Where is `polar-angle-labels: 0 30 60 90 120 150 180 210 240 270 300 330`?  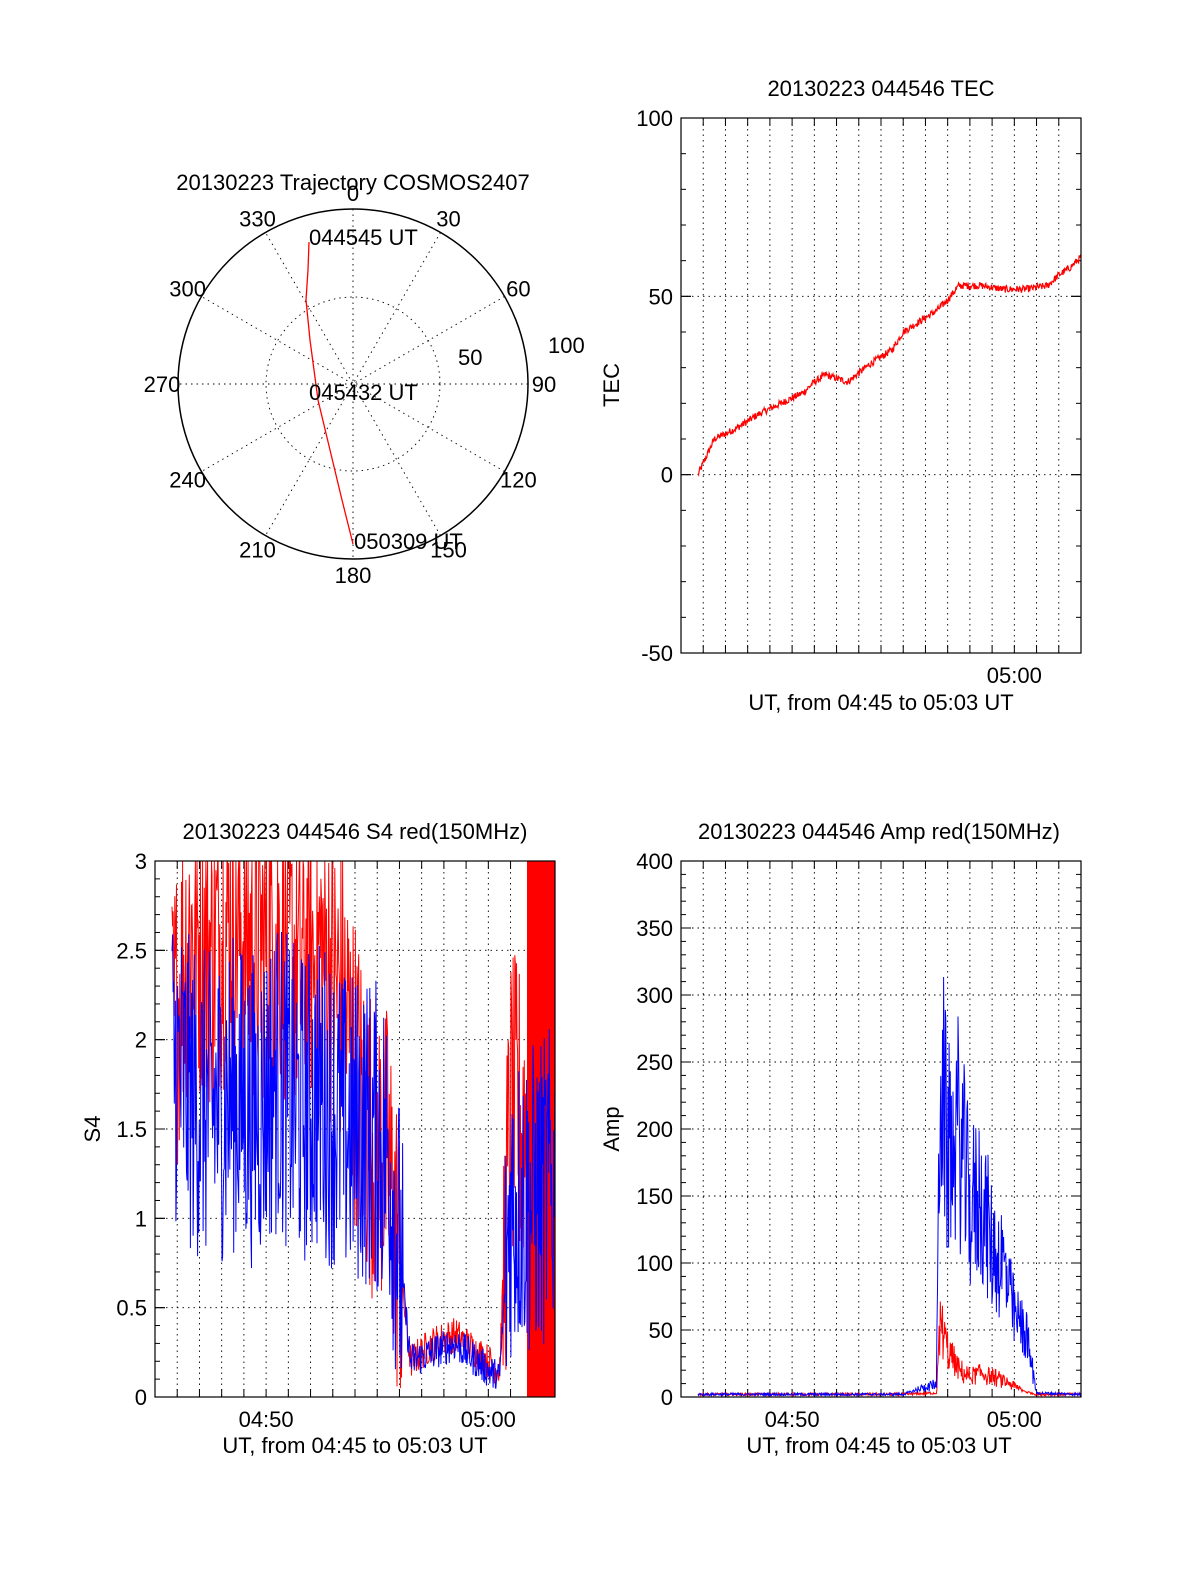
polar-angle-labels: 0 30 60 90 120 150 180 210 240 270 300 330 is located at coordinates (350, 384).